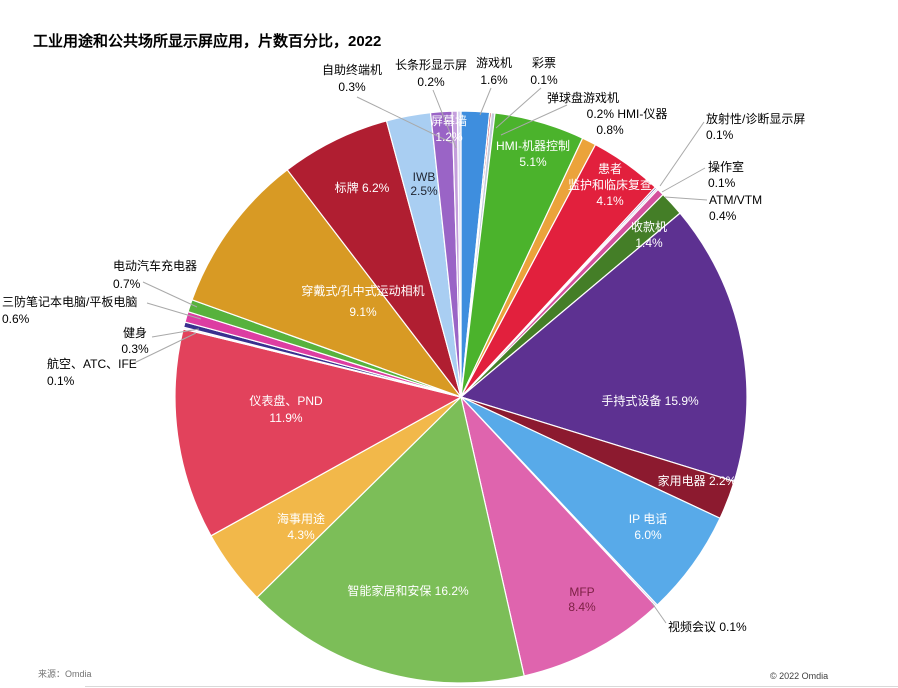 This screenshot has width=898, height=688. Describe the element at coordinates (170, 294) in the screenshot. I see `leader-line-ev-charger` at that location.